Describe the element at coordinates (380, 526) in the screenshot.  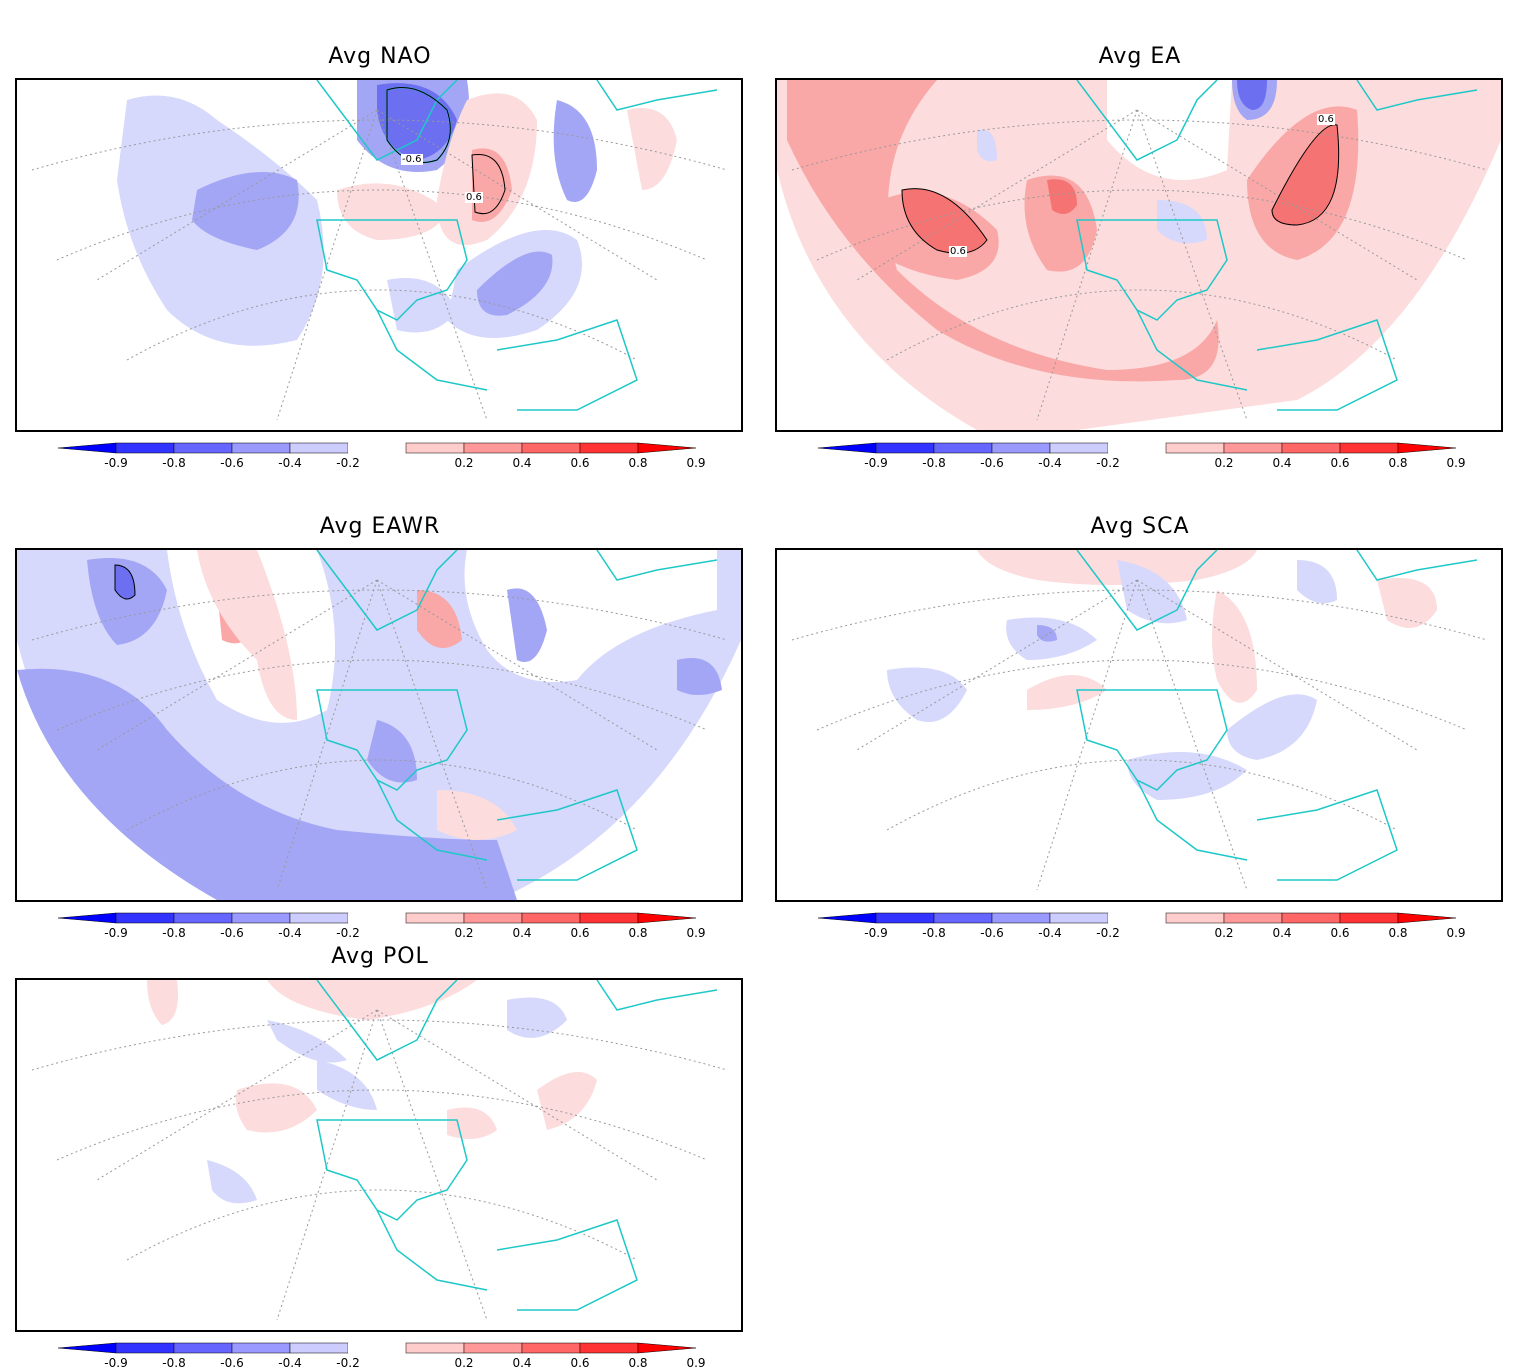
I see `panel-title: Avg EAWR` at that location.